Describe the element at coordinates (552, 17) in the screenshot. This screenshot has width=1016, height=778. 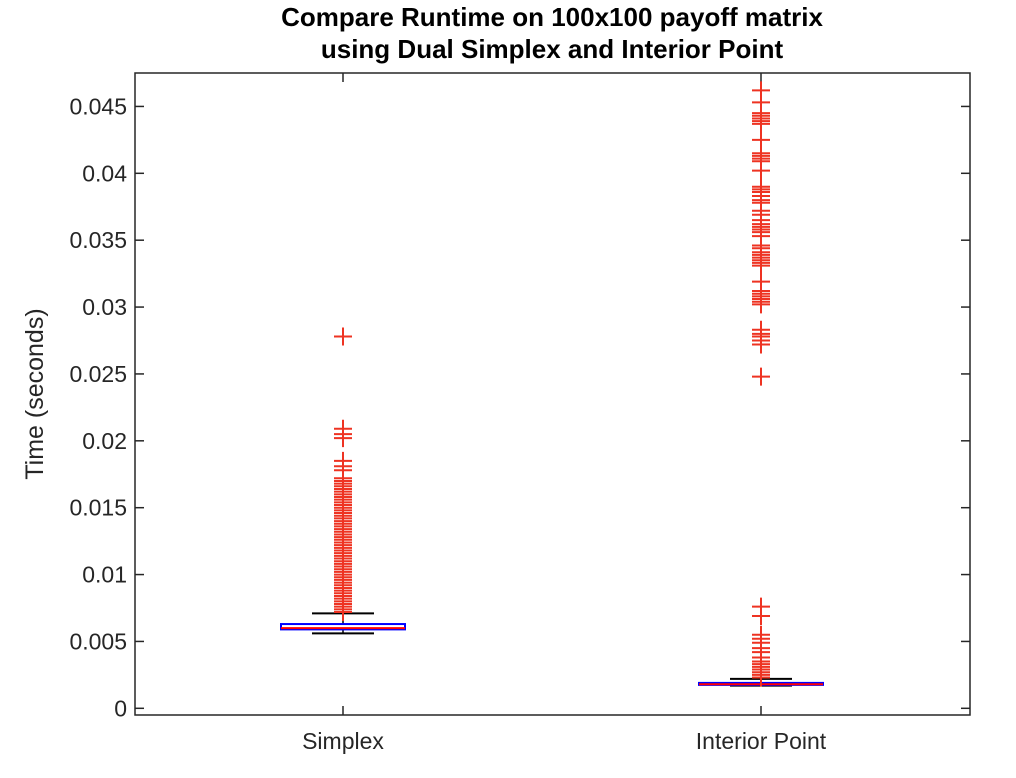
I see `chart-title-line-1: Compare Runtime on 100x100 payoff matrix` at that location.